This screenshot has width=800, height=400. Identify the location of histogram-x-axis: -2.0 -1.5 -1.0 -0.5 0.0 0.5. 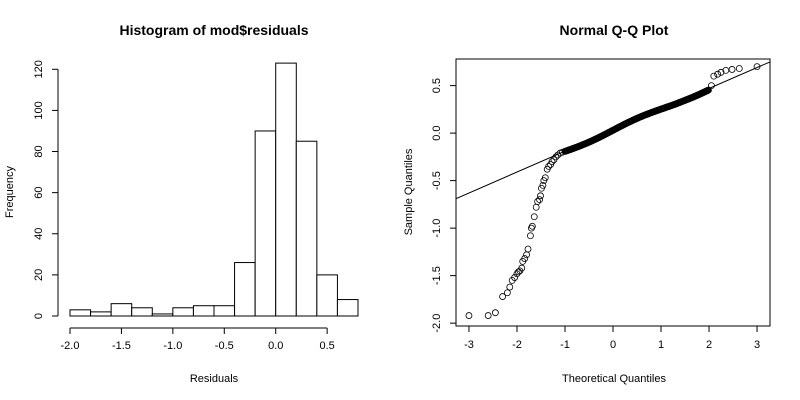
(198, 339).